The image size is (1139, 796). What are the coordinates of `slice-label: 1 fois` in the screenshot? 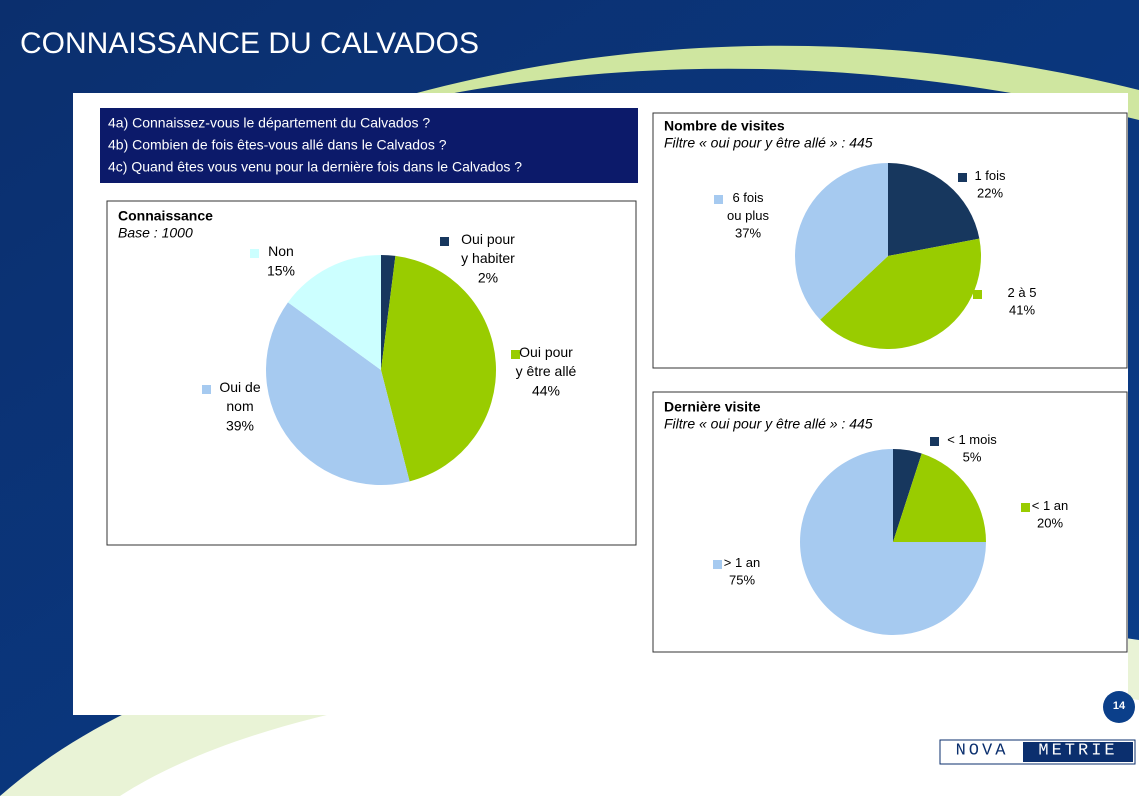 It's located at (990, 175).